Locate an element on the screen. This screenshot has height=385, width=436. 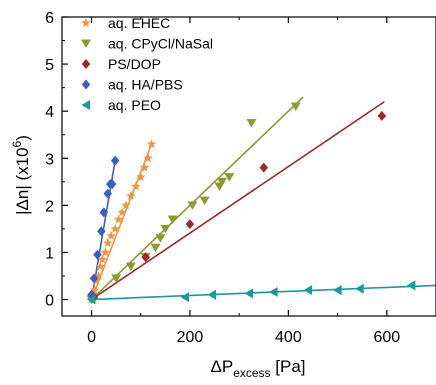
legend-label-1: aq. CPyCl/NaSal is located at coordinates (160, 44).